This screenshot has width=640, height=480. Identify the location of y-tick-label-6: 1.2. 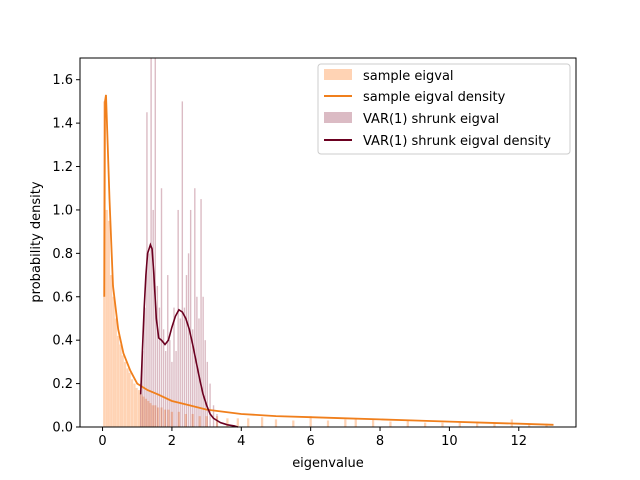
(62, 167).